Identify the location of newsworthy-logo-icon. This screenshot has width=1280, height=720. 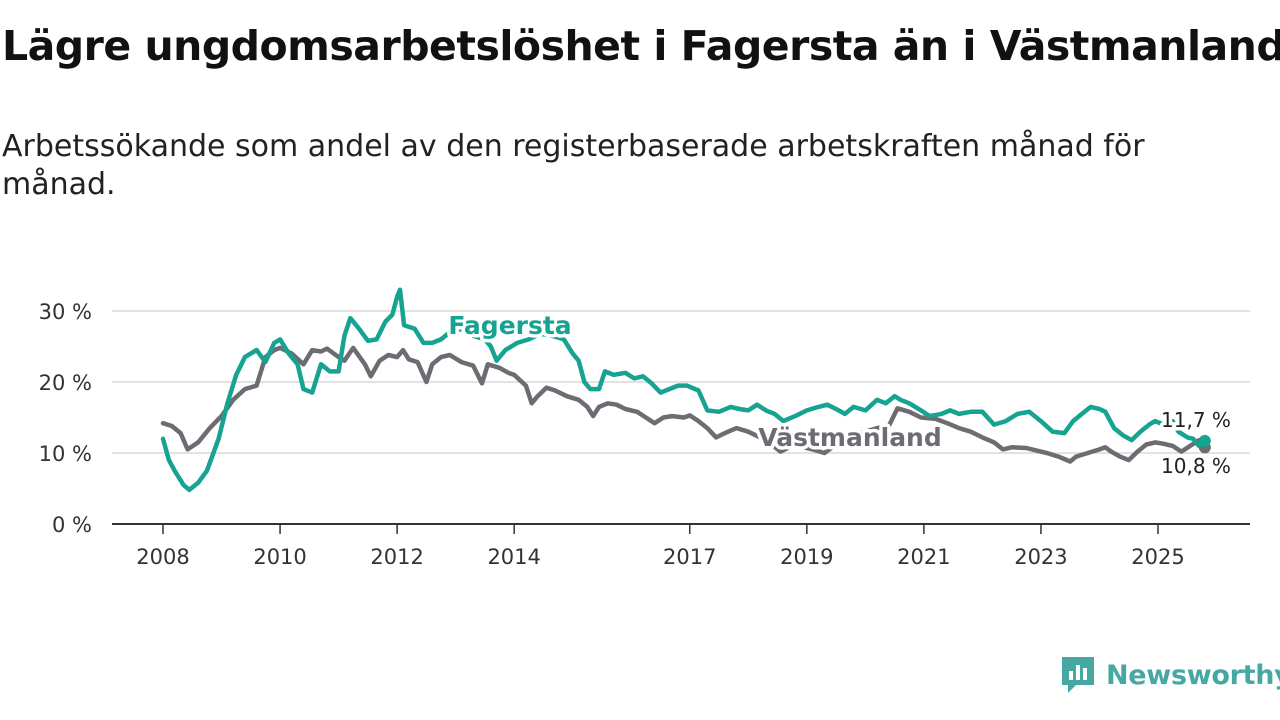
(1078, 675).